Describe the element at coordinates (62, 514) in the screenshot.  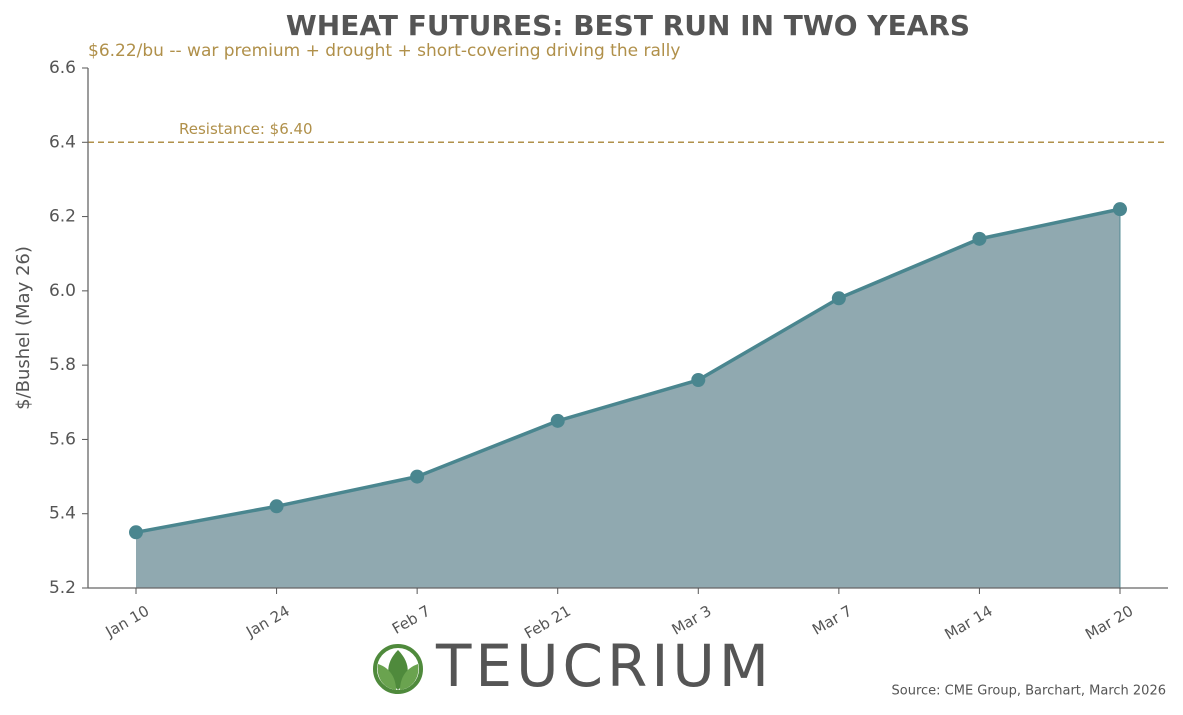
I see `y-tick-label: 5.4` at that location.